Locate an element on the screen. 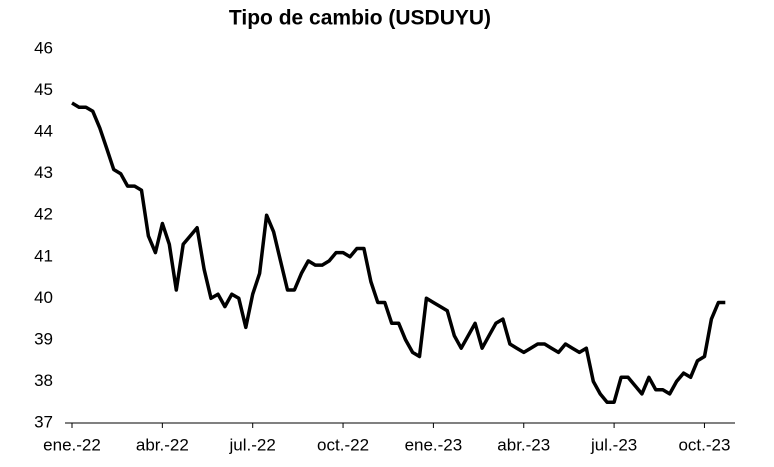 This screenshot has height=467, width=774. x-tick-label: jul.-22 is located at coordinates (252, 444).